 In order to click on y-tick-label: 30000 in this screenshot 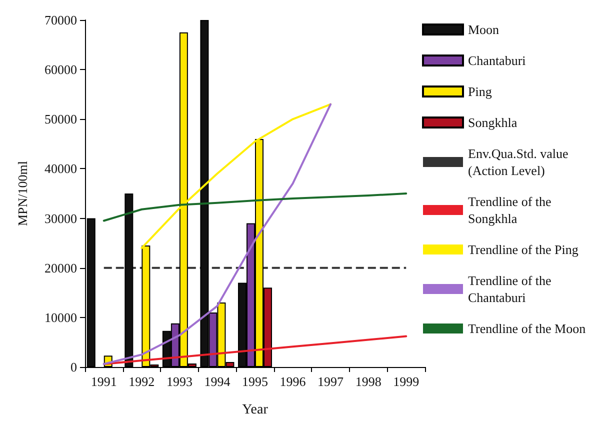, I will do `click(60, 218)`.